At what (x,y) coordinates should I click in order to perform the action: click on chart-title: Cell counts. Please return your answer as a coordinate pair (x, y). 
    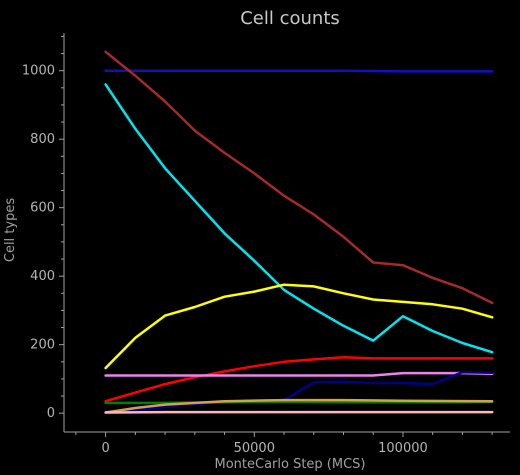
    Looking at the image, I should click on (290, 18).